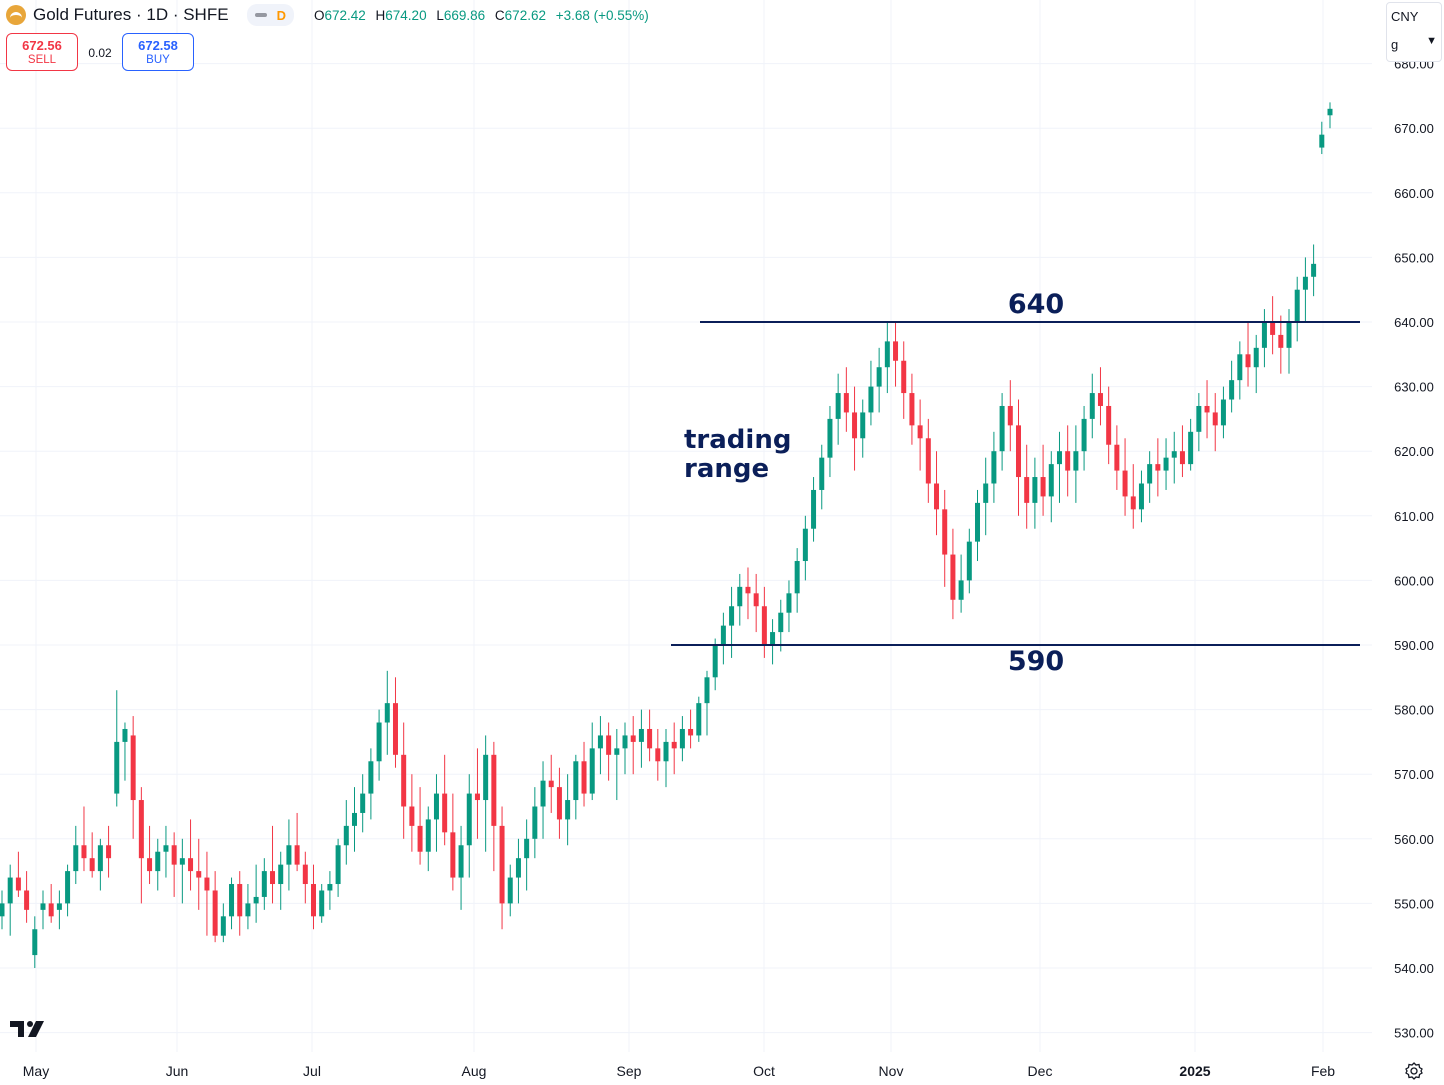  Describe the element at coordinates (270, 15) in the screenshot. I see `market-status-pill: D` at that location.